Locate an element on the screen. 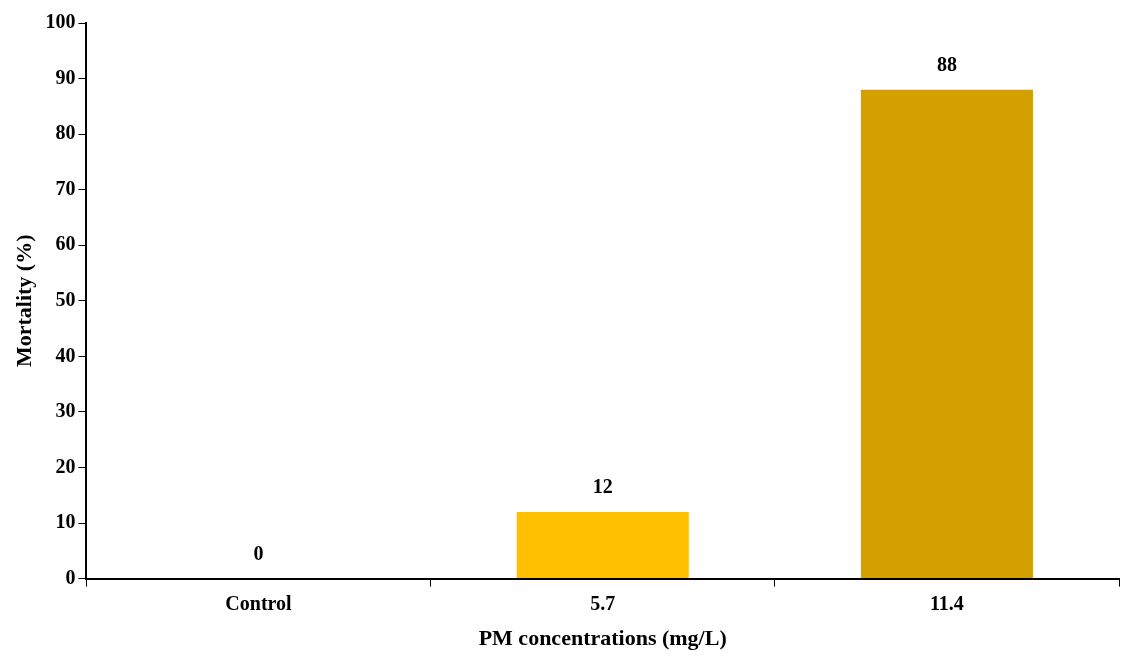  y-tick-label: 80 is located at coordinates (65, 132).